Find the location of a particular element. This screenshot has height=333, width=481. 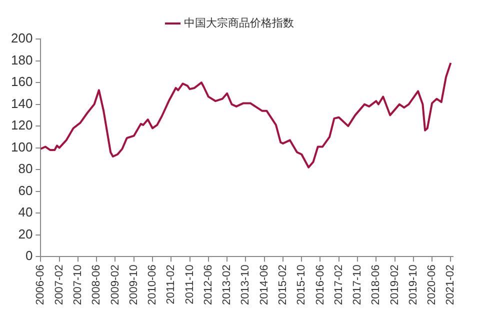

x-tick-label: 2017-02 is located at coordinates (338, 285).